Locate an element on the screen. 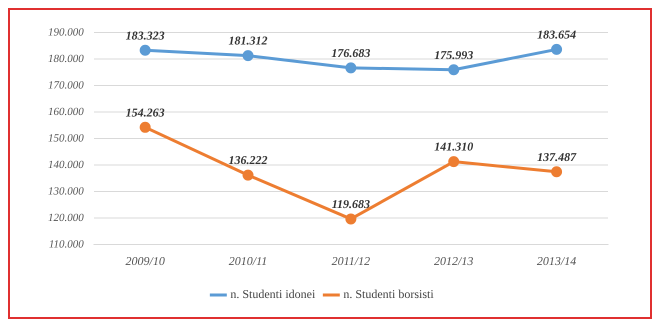 The height and width of the screenshot is (327, 660). y-tick-label: 190.000 is located at coordinates (66, 32).